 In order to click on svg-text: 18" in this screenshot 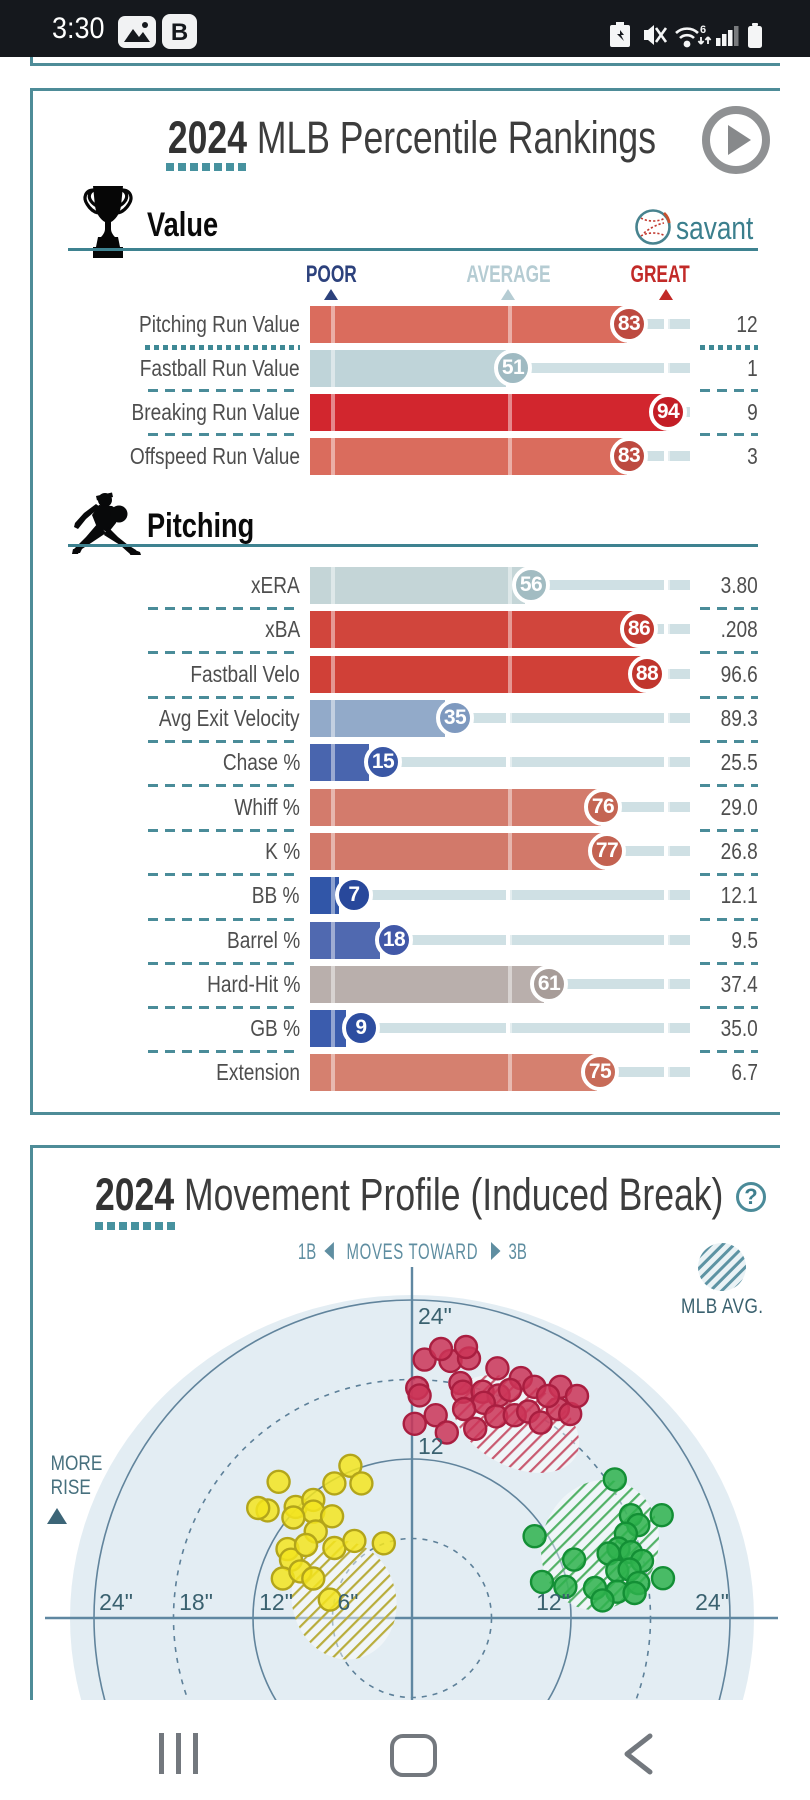, I will do `click(196, 1602)`.